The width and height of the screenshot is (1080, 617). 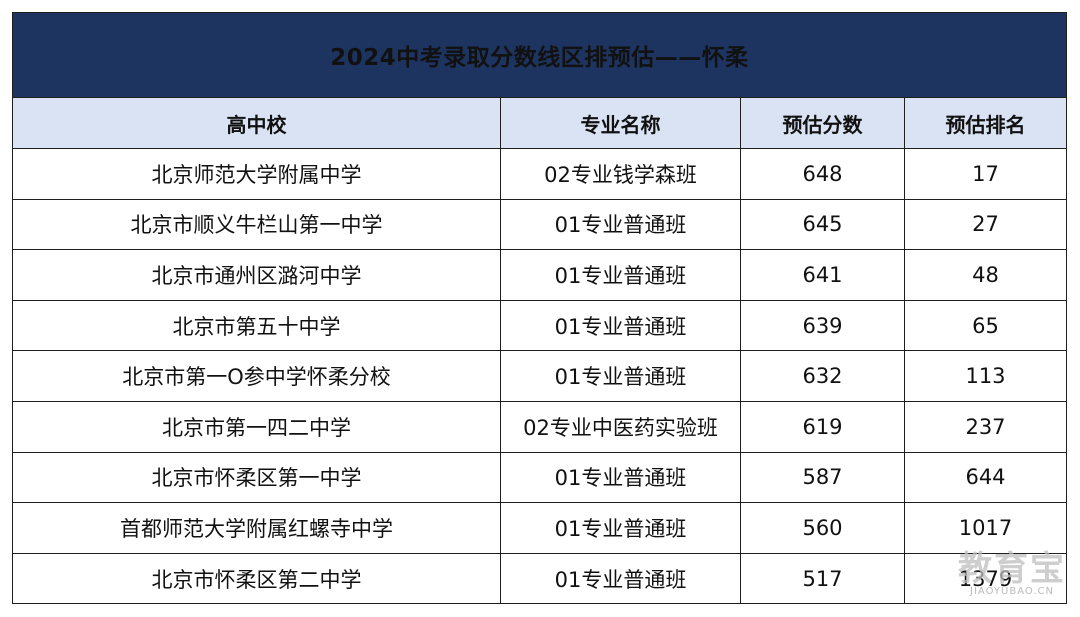 I want to click on score-cell: 645, so click(x=822, y=224).